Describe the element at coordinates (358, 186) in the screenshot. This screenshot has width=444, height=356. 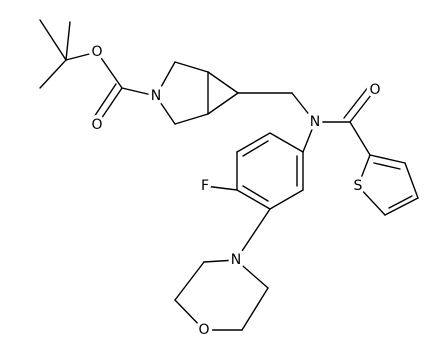
I see `atom-label: S` at that location.